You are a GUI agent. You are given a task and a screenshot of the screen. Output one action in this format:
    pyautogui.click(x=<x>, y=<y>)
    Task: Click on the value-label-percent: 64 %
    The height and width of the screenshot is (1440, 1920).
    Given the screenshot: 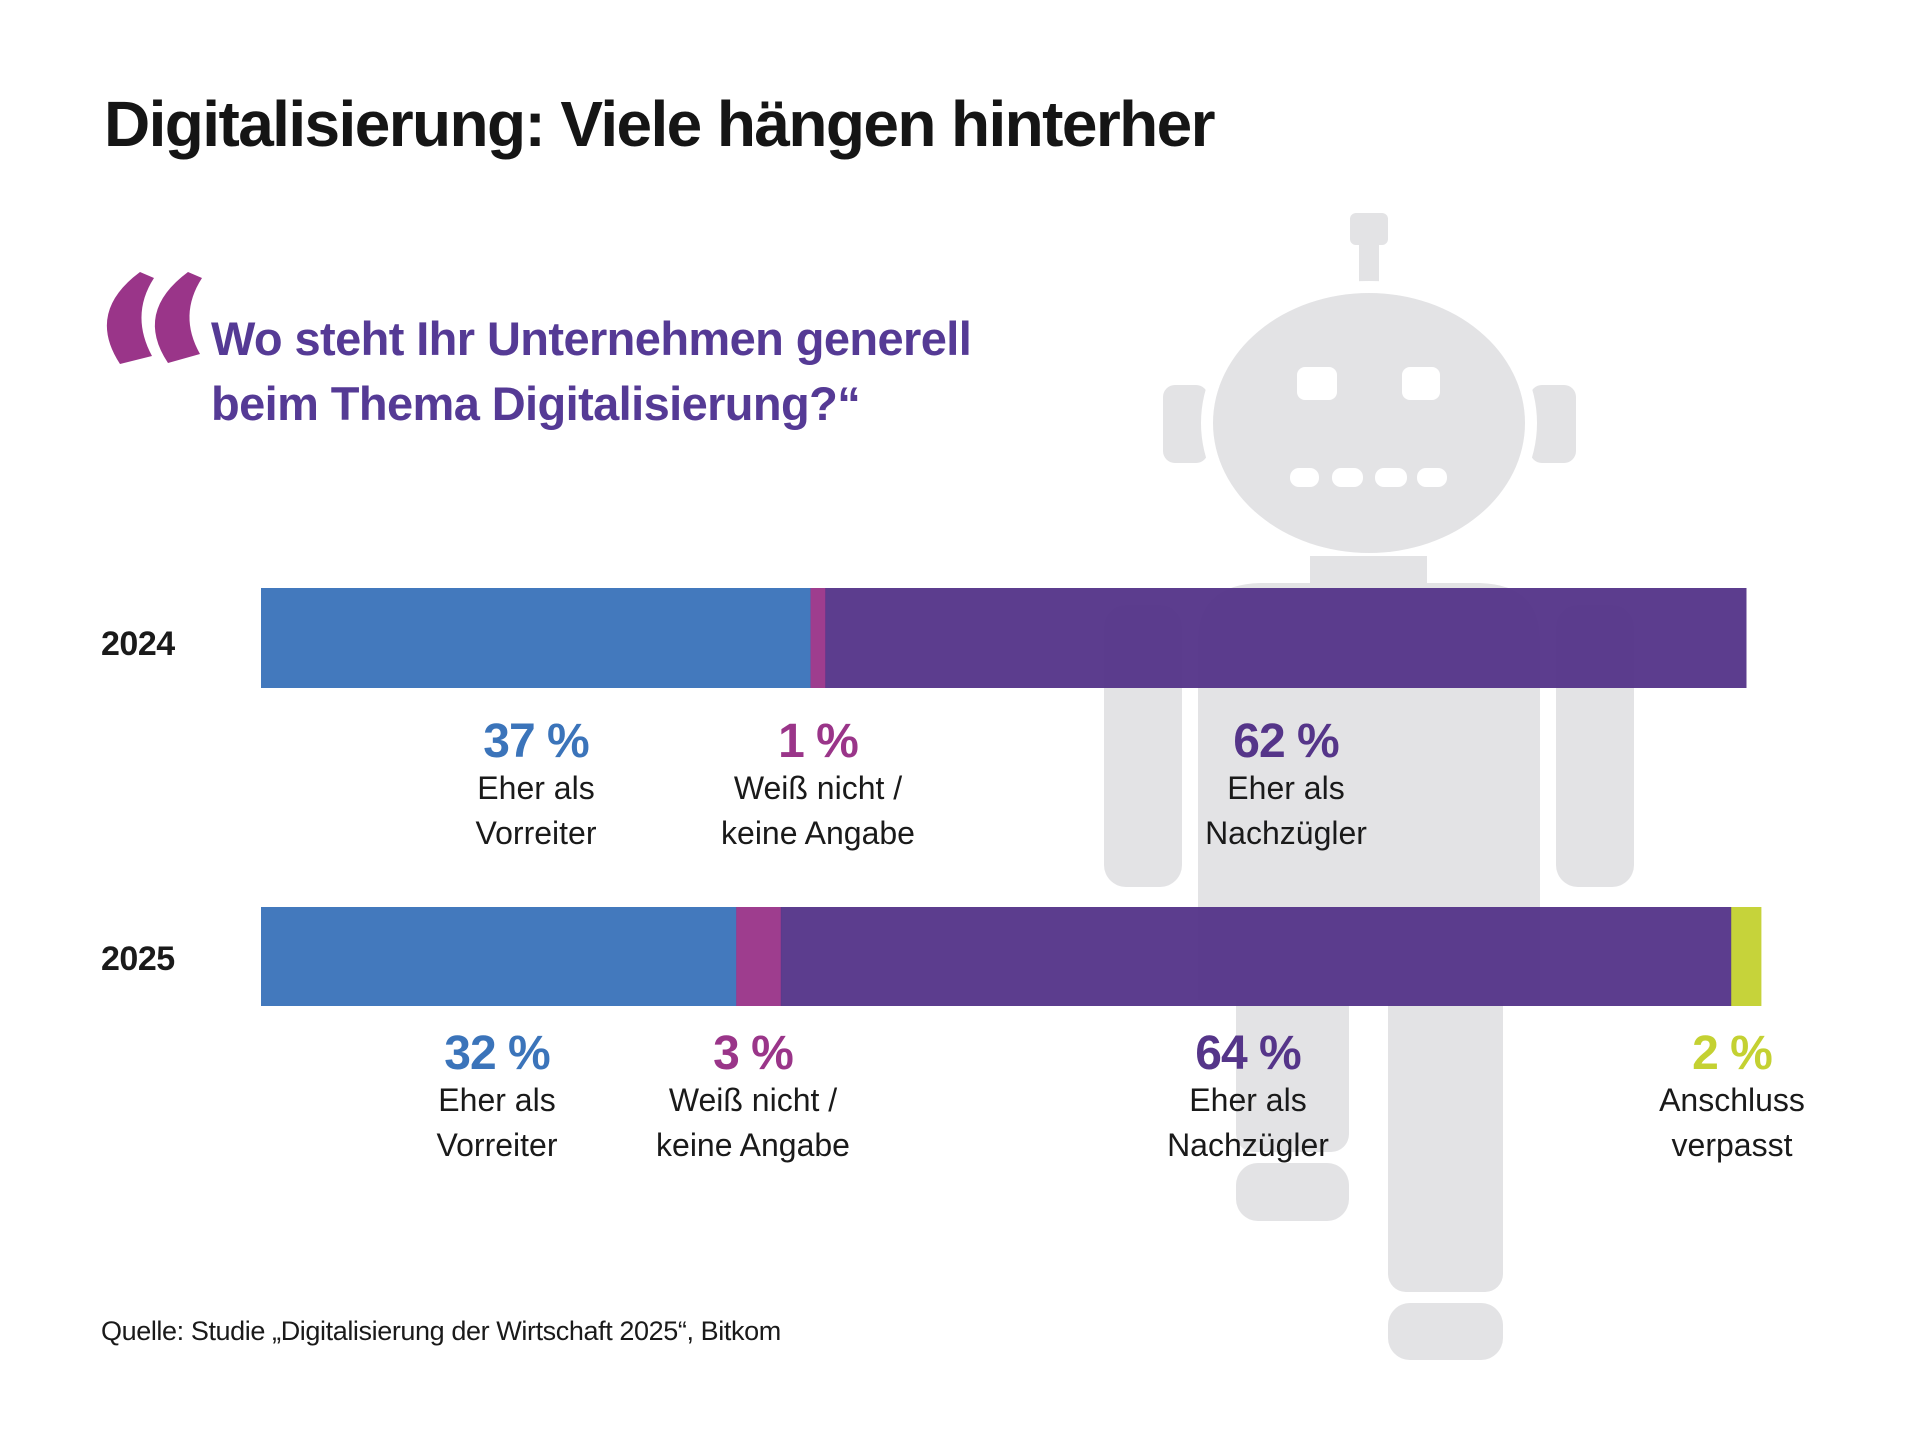 What is the action you would take?
    pyautogui.click(x=1248, y=1053)
    